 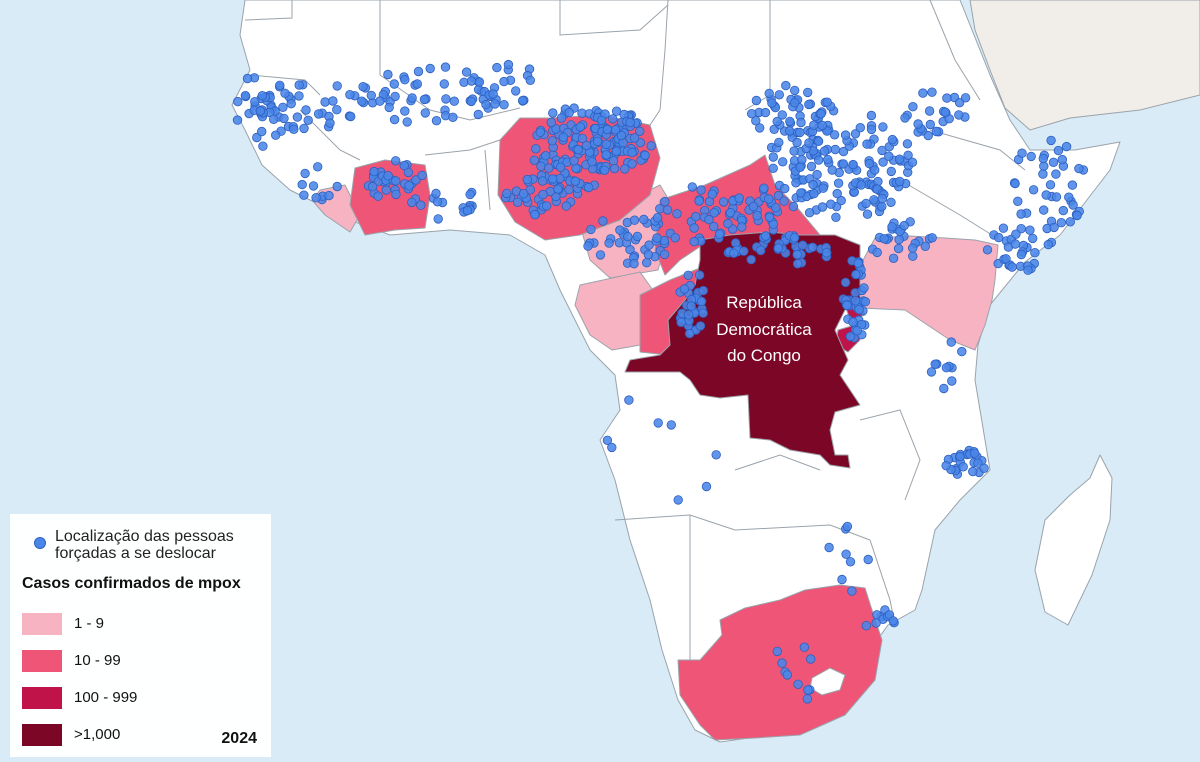 What do you see at coordinates (764, 302) in the screenshot?
I see `drc-label-line-1: República` at bounding box center [764, 302].